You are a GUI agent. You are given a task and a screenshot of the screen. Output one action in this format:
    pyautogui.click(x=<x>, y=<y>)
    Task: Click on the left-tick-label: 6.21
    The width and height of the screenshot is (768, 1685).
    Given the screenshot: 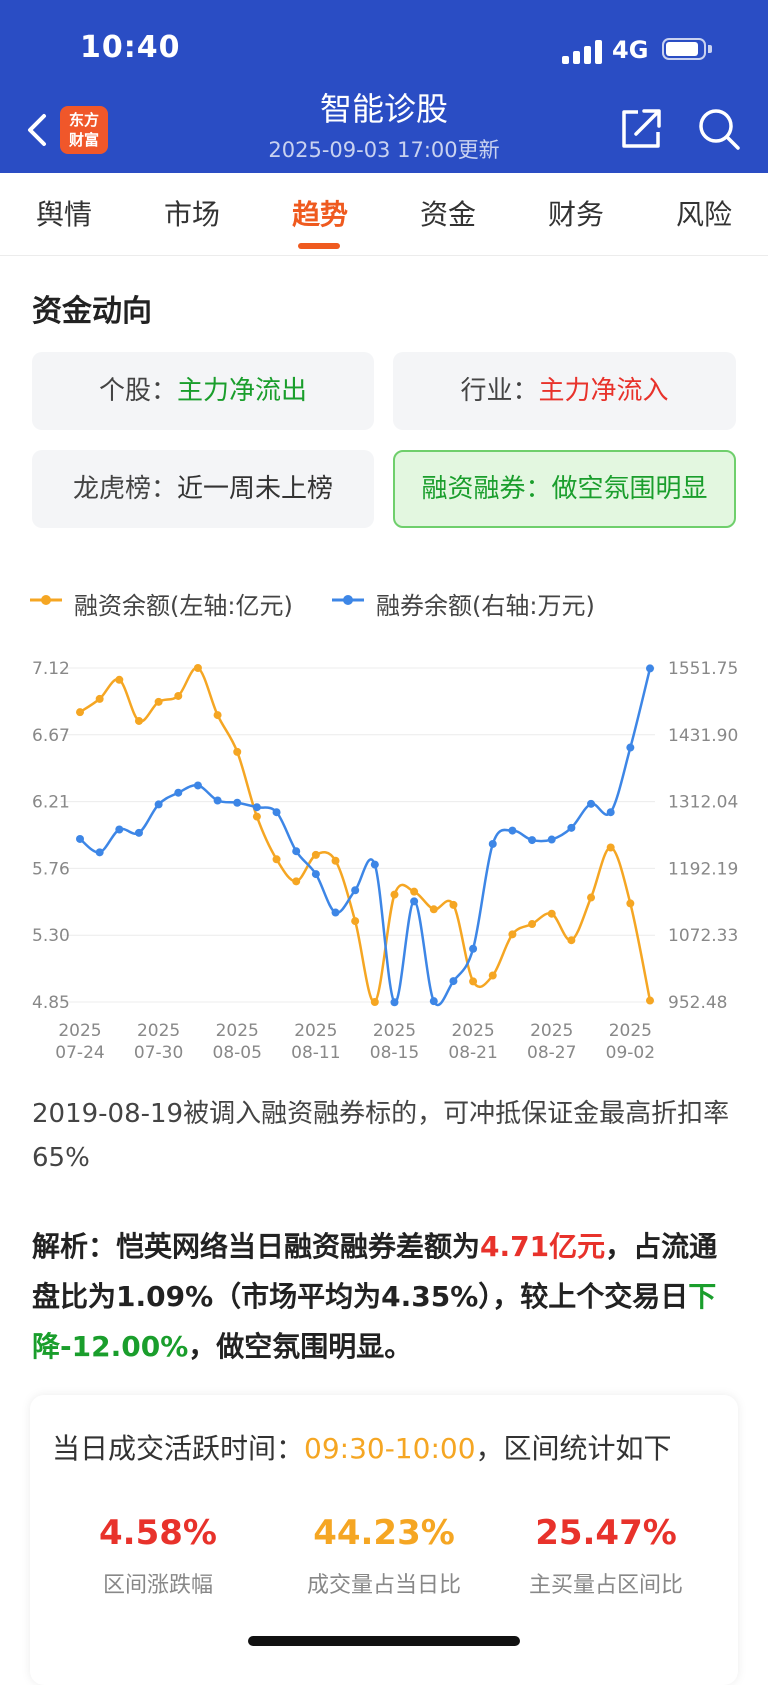 What is the action you would take?
    pyautogui.click(x=51, y=803)
    